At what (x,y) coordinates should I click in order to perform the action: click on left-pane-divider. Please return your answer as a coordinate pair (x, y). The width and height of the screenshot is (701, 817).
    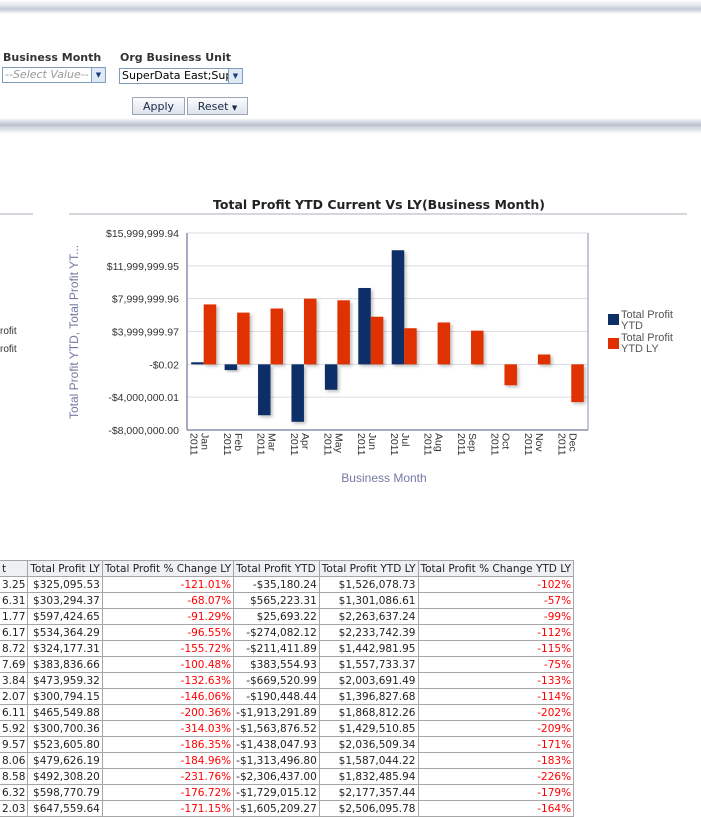
    Looking at the image, I should click on (16, 214).